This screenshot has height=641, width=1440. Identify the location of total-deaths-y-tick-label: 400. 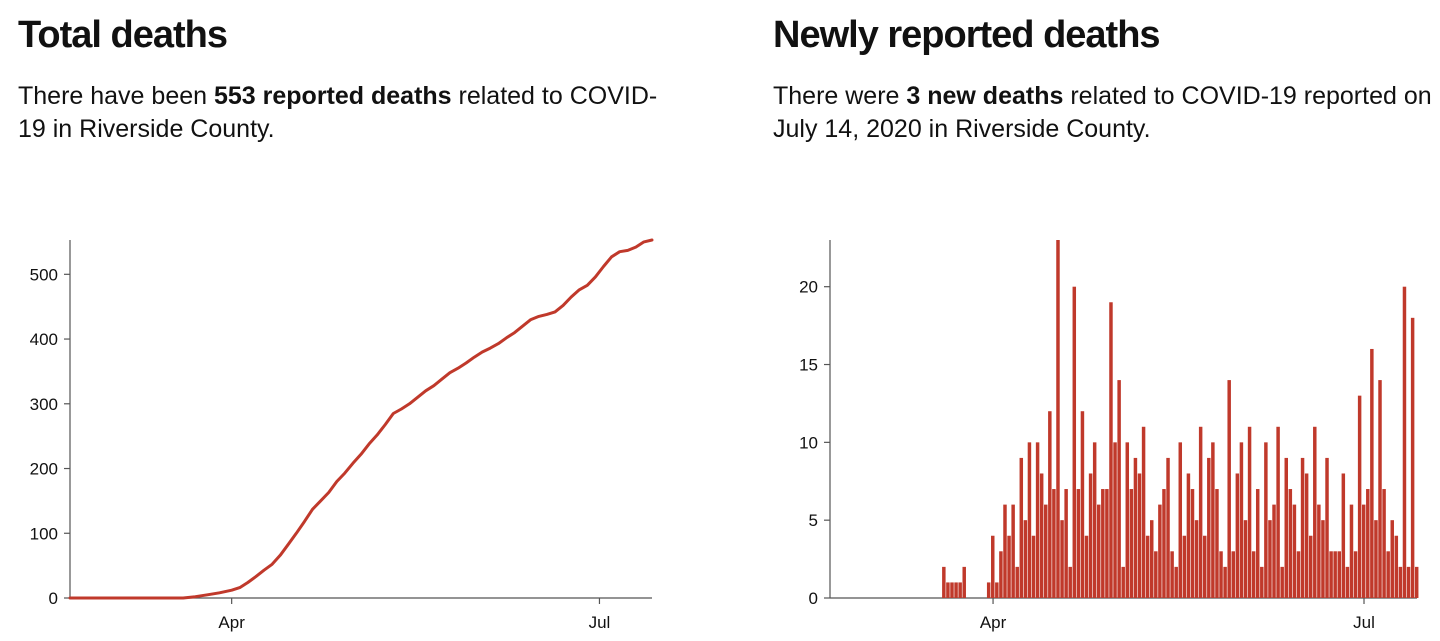
(44, 339).